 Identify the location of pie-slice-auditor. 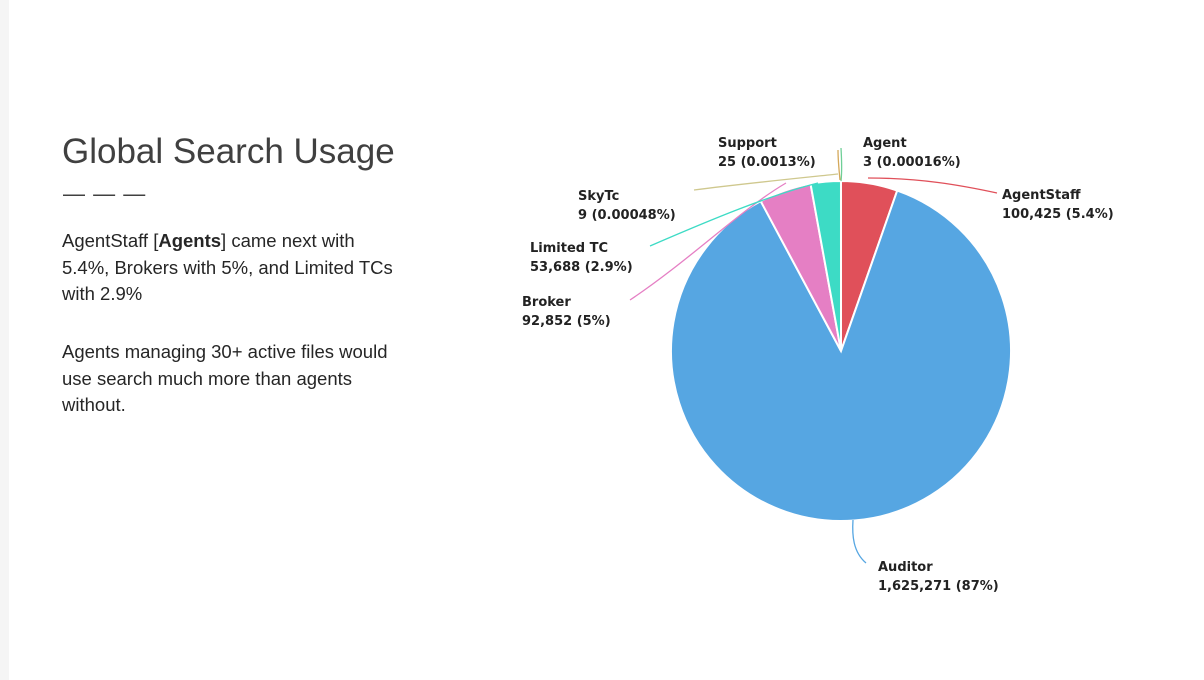
(841, 355).